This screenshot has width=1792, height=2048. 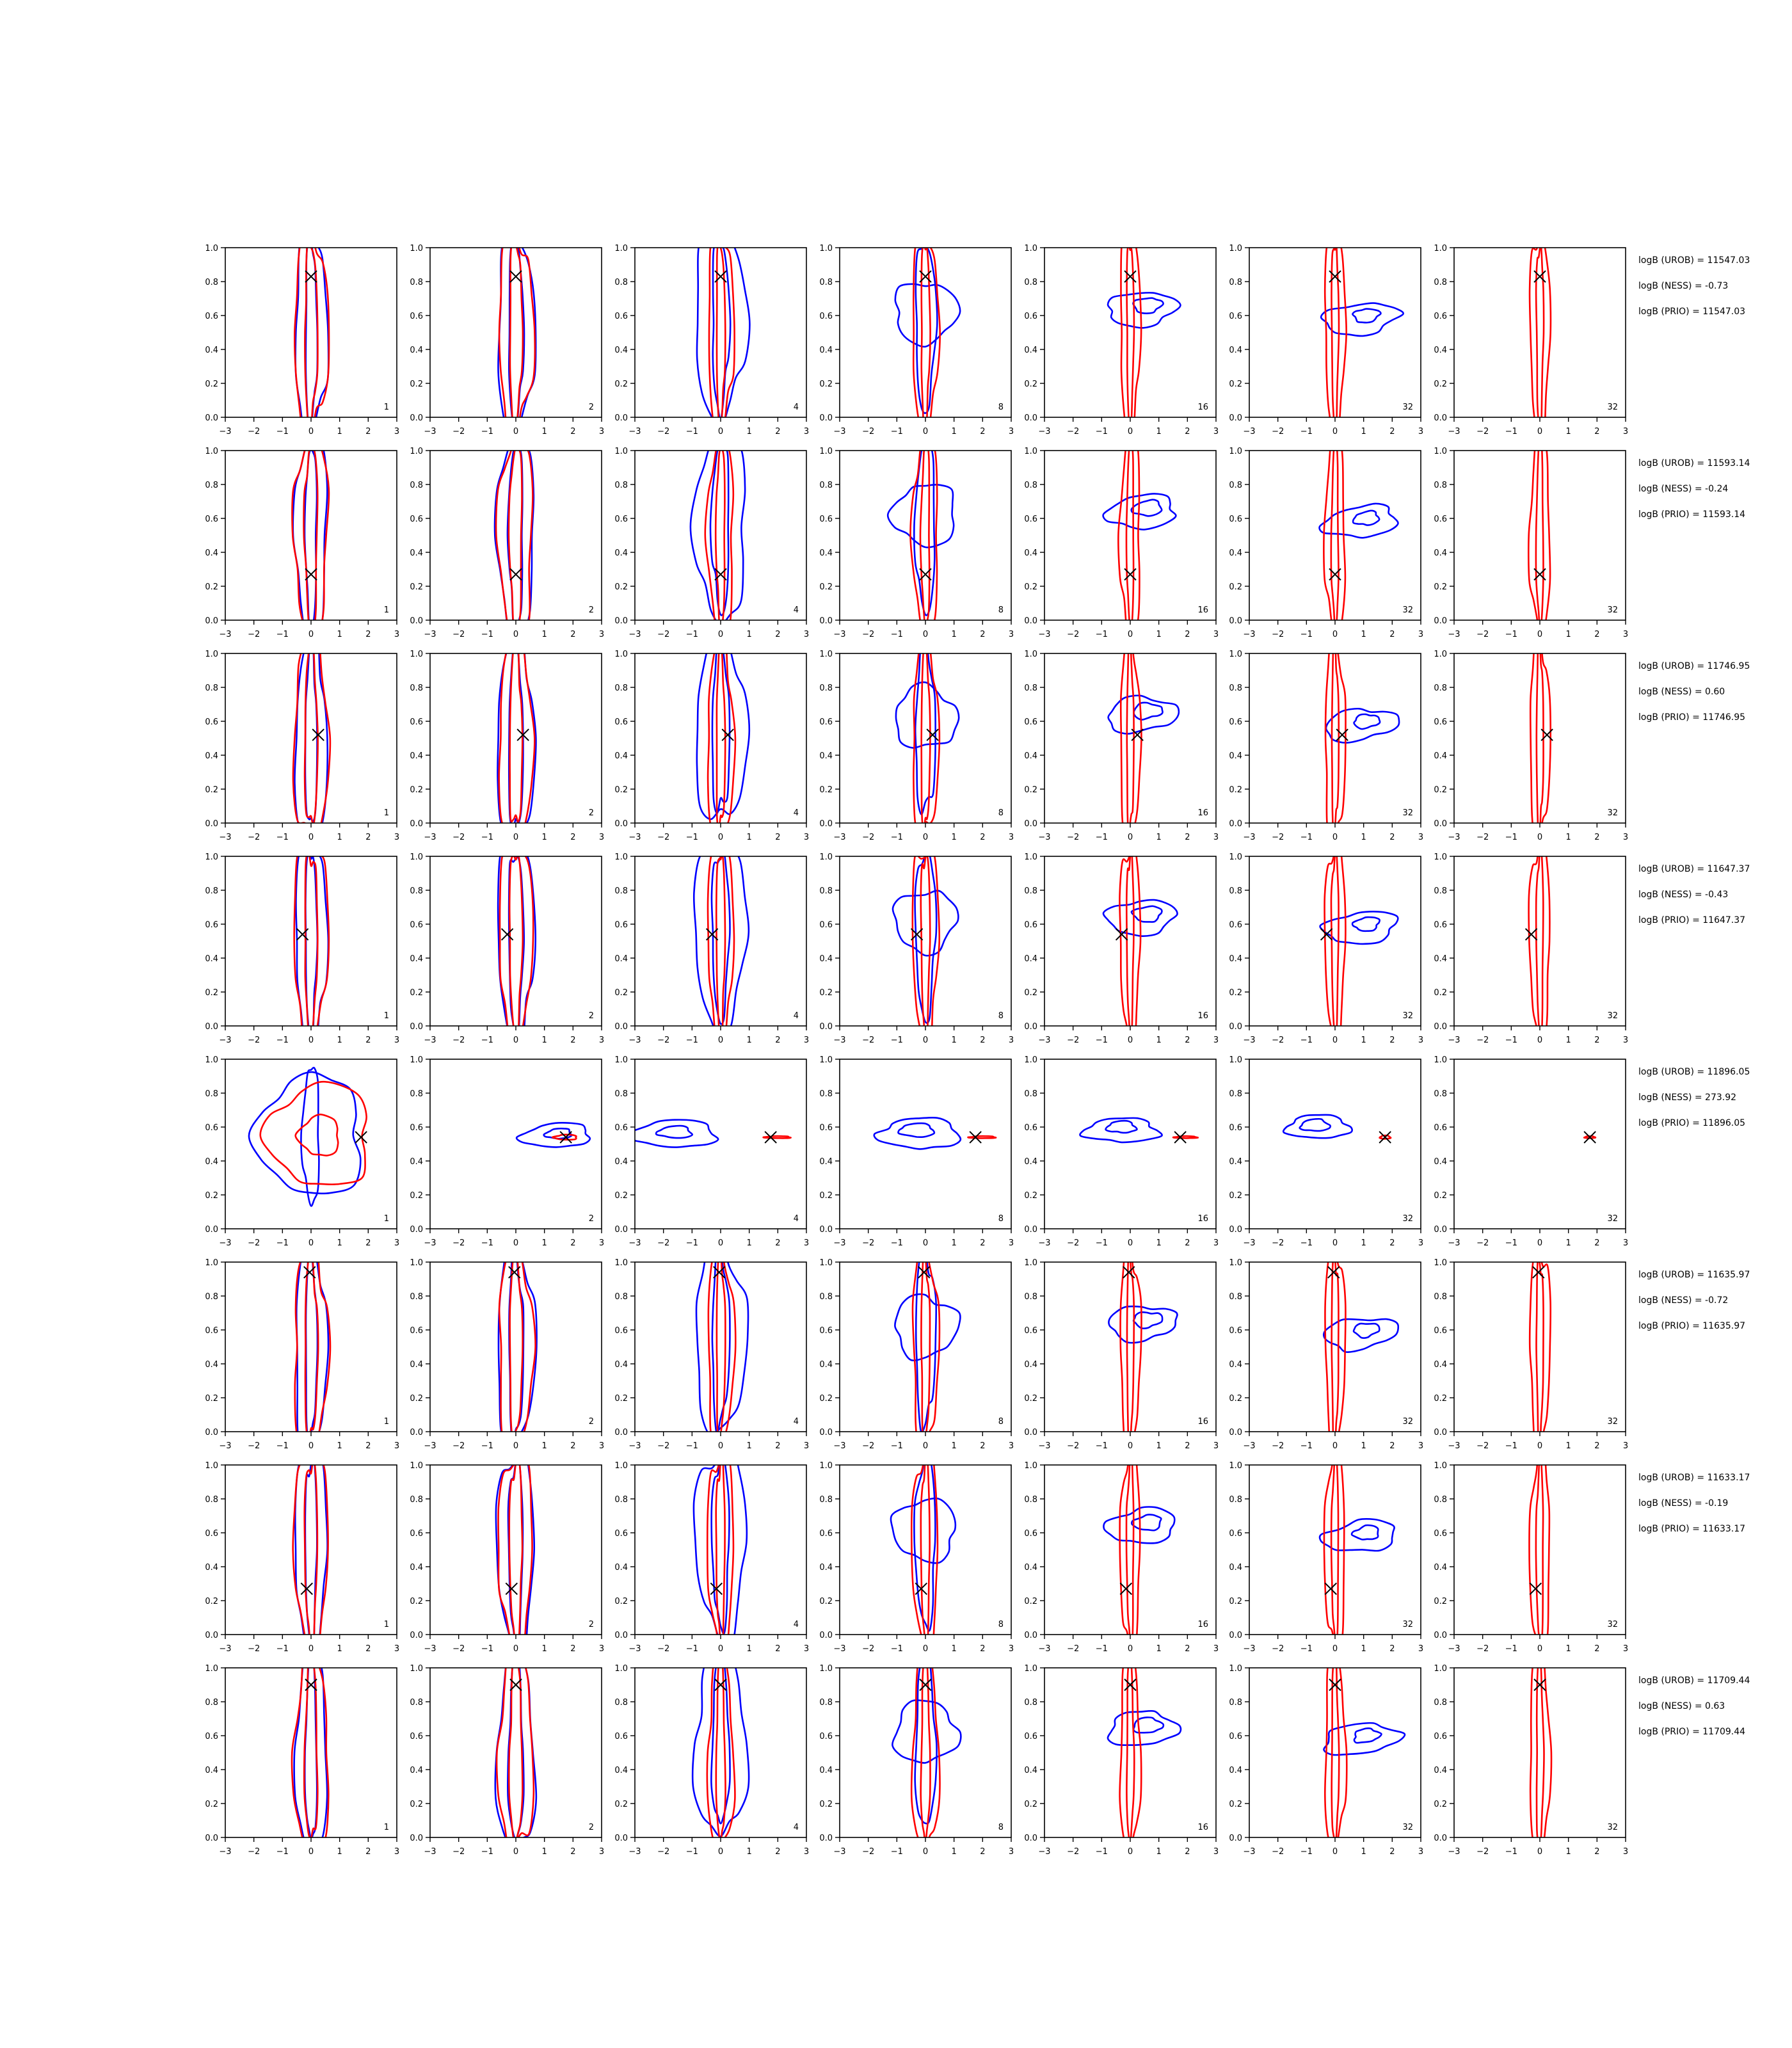 What do you see at coordinates (1407, 813) in the screenshot?
I see `panel-label: 32` at bounding box center [1407, 813].